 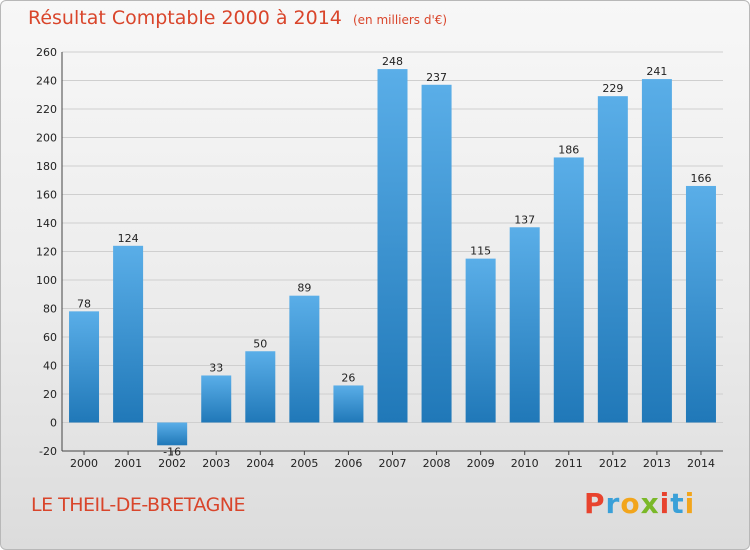 What do you see at coordinates (437, 463) in the screenshot?
I see `x-tick-label: 2008` at bounding box center [437, 463].